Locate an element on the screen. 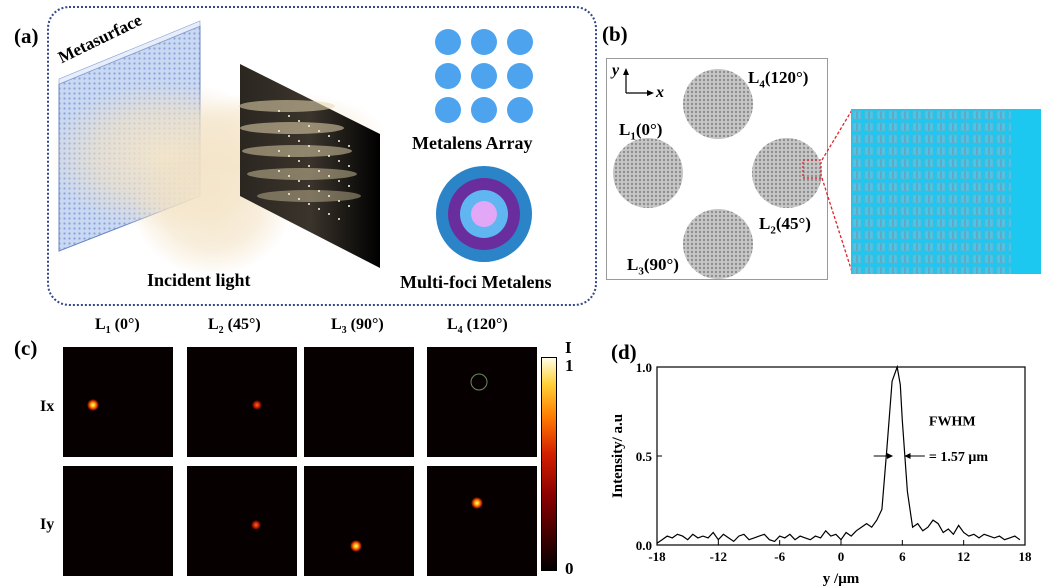 This screenshot has height=587, width=1053. fwhm-annotation-value: = 1.57 μm is located at coordinates (958, 457).